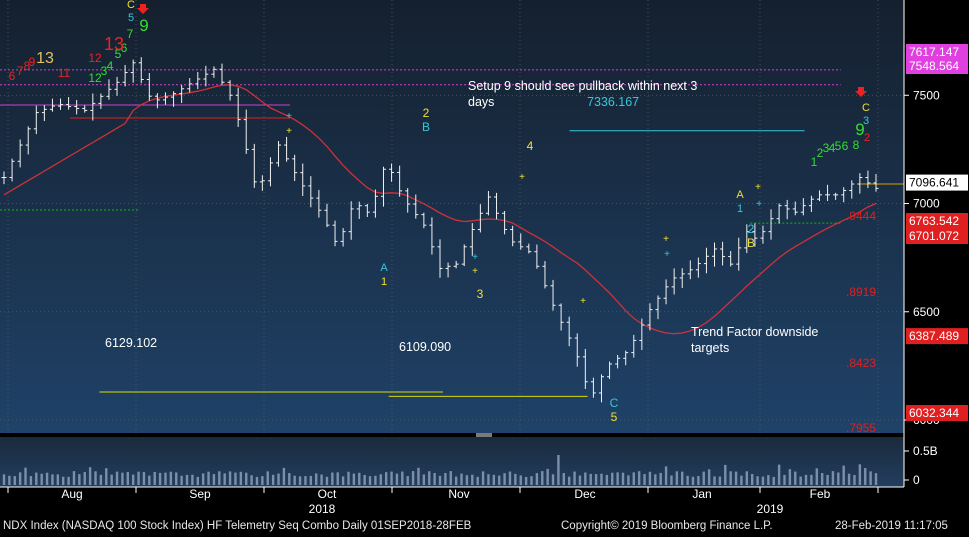 Image resolution: width=969 pixels, height=537 pixels. What do you see at coordinates (481, 102) in the screenshot?
I see `setup9-note-line2: days` at bounding box center [481, 102].